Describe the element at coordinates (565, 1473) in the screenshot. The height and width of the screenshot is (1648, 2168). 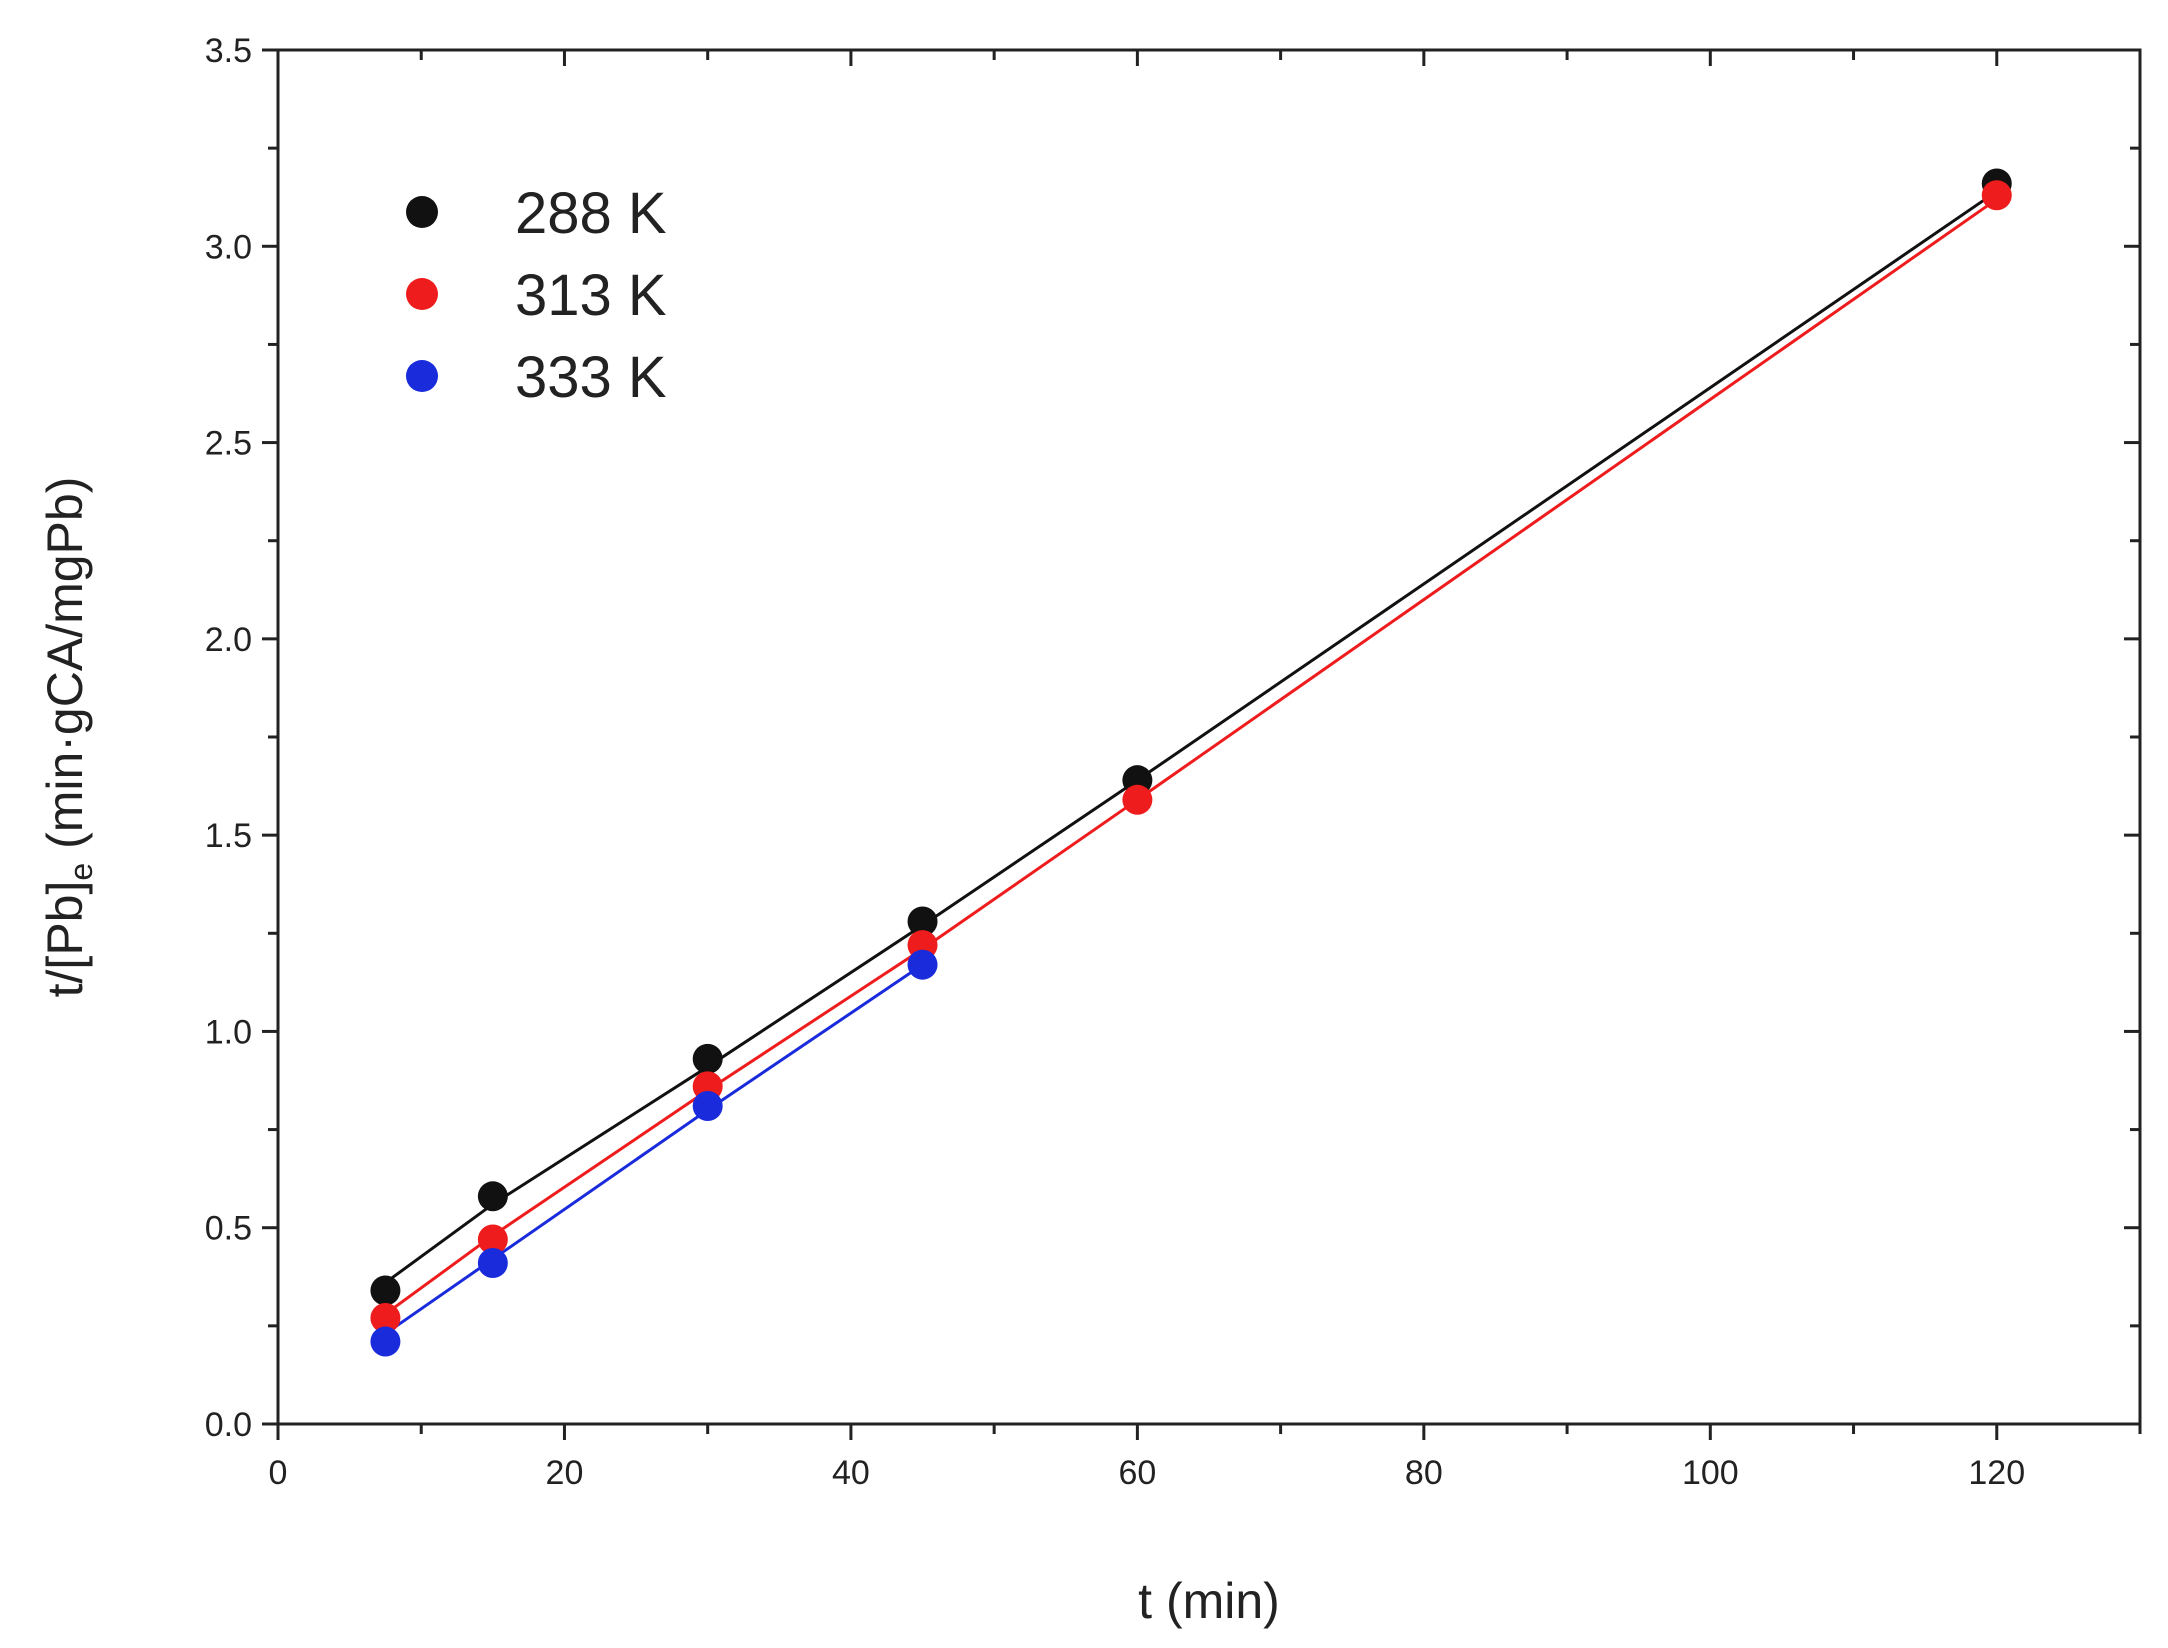
I see `x-tick-label: 20` at that location.